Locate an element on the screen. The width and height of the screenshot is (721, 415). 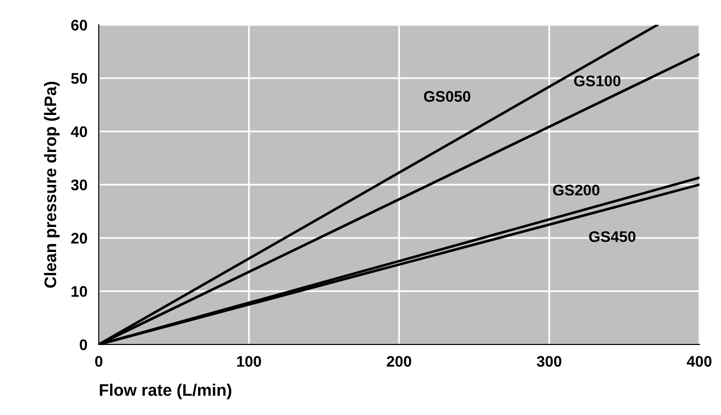
series-label: GS100 is located at coordinates (597, 81).